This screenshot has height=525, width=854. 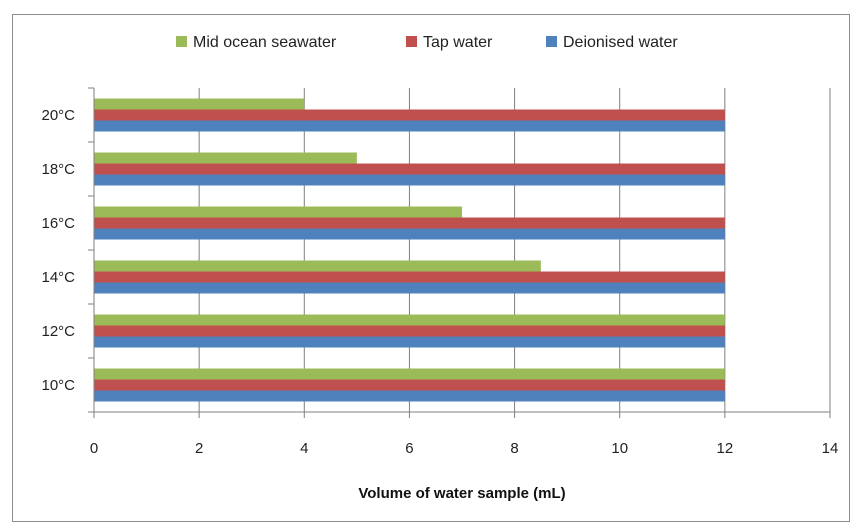 What do you see at coordinates (464, 448) in the screenshot?
I see `x-tick-labels: 0 2 4 6 8 10 12 14` at bounding box center [464, 448].